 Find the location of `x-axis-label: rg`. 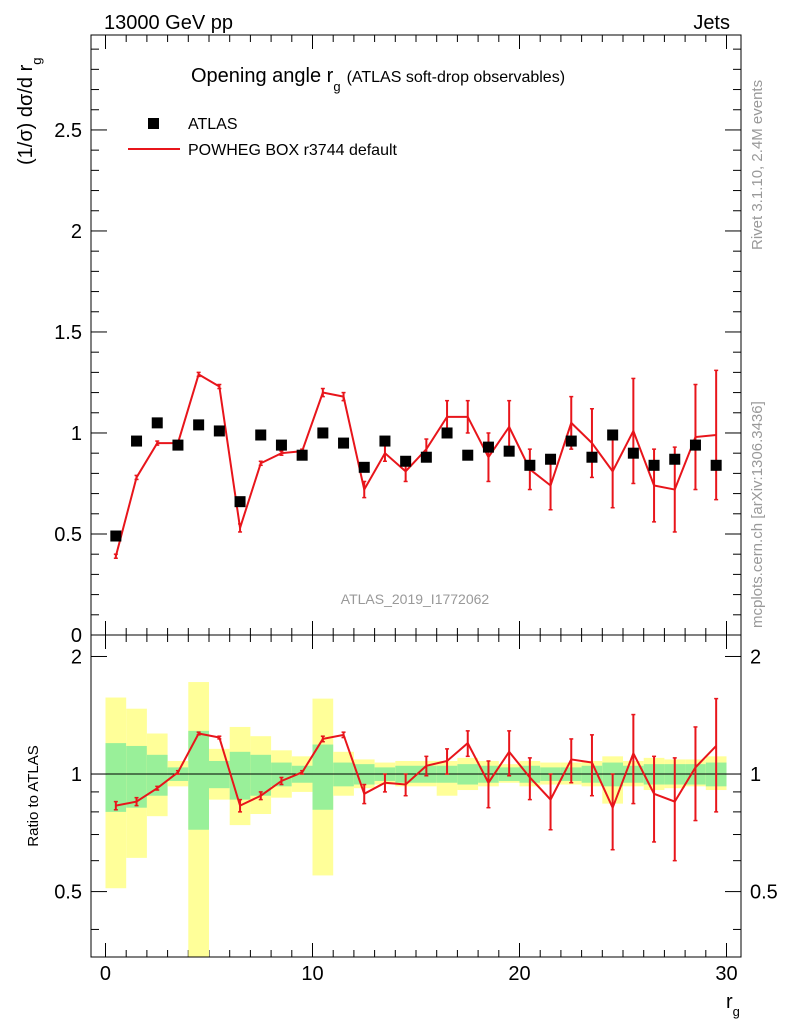

x-axis-label: rg is located at coordinates (733, 1005).